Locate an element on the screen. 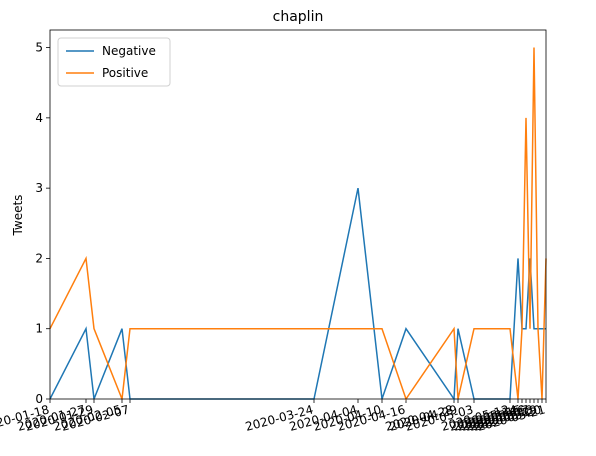  legend-box is located at coordinates (114, 62).